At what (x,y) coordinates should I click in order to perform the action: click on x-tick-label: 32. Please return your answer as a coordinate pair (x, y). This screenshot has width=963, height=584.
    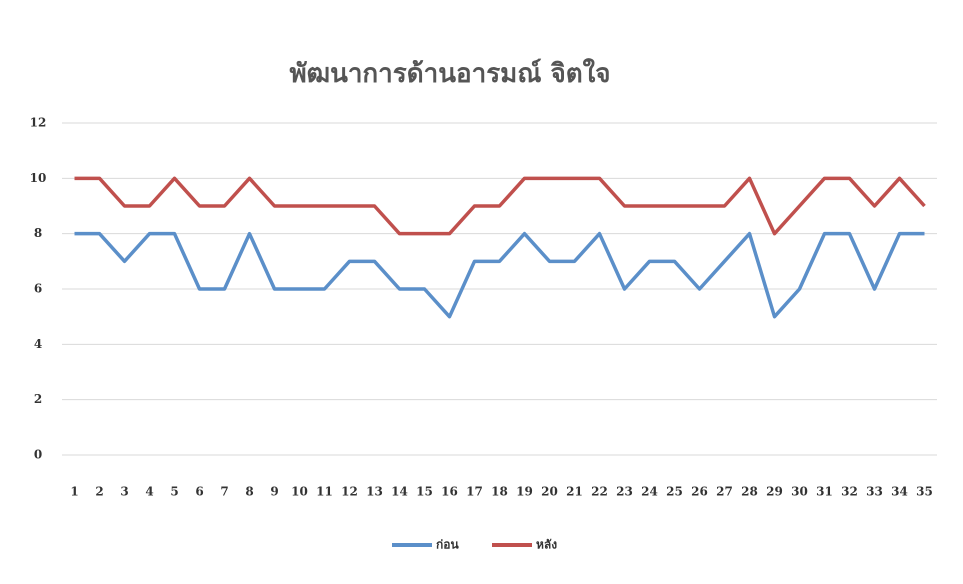
    Looking at the image, I should click on (849, 492).